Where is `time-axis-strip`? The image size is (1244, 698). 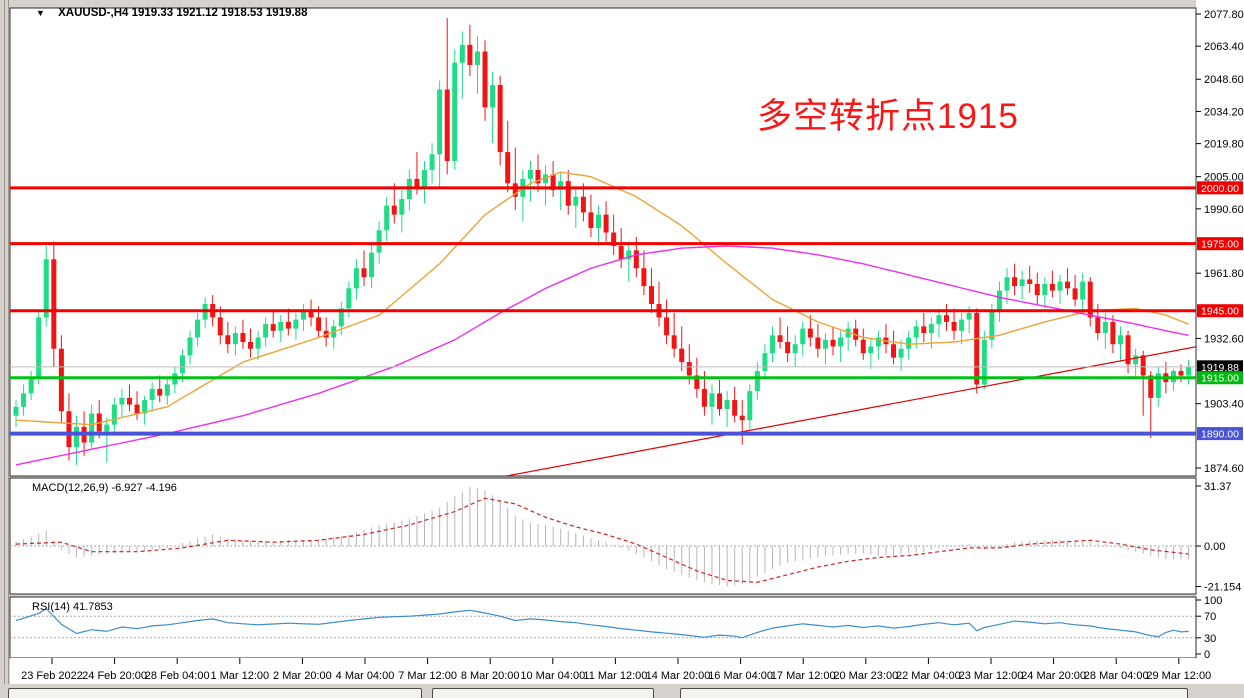
time-axis-strip is located at coordinates (603, 672).